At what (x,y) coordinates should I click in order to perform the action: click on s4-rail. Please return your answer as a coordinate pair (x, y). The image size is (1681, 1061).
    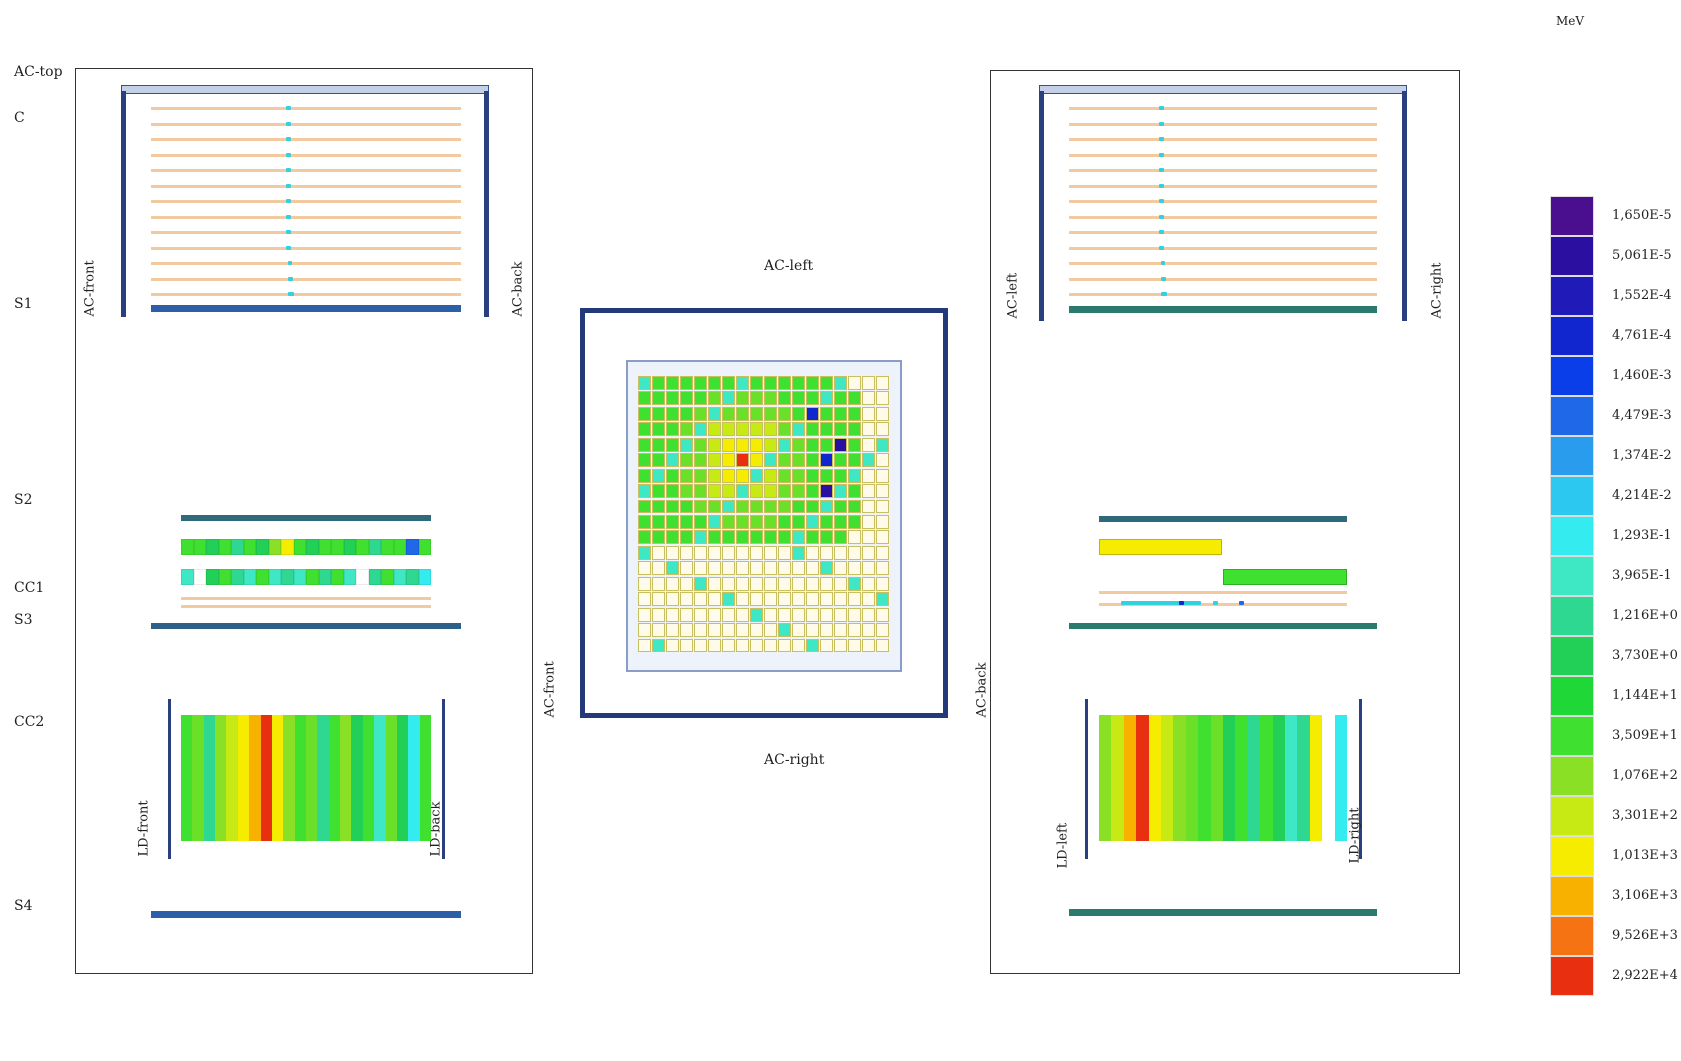
    Looking at the image, I should click on (306, 914).